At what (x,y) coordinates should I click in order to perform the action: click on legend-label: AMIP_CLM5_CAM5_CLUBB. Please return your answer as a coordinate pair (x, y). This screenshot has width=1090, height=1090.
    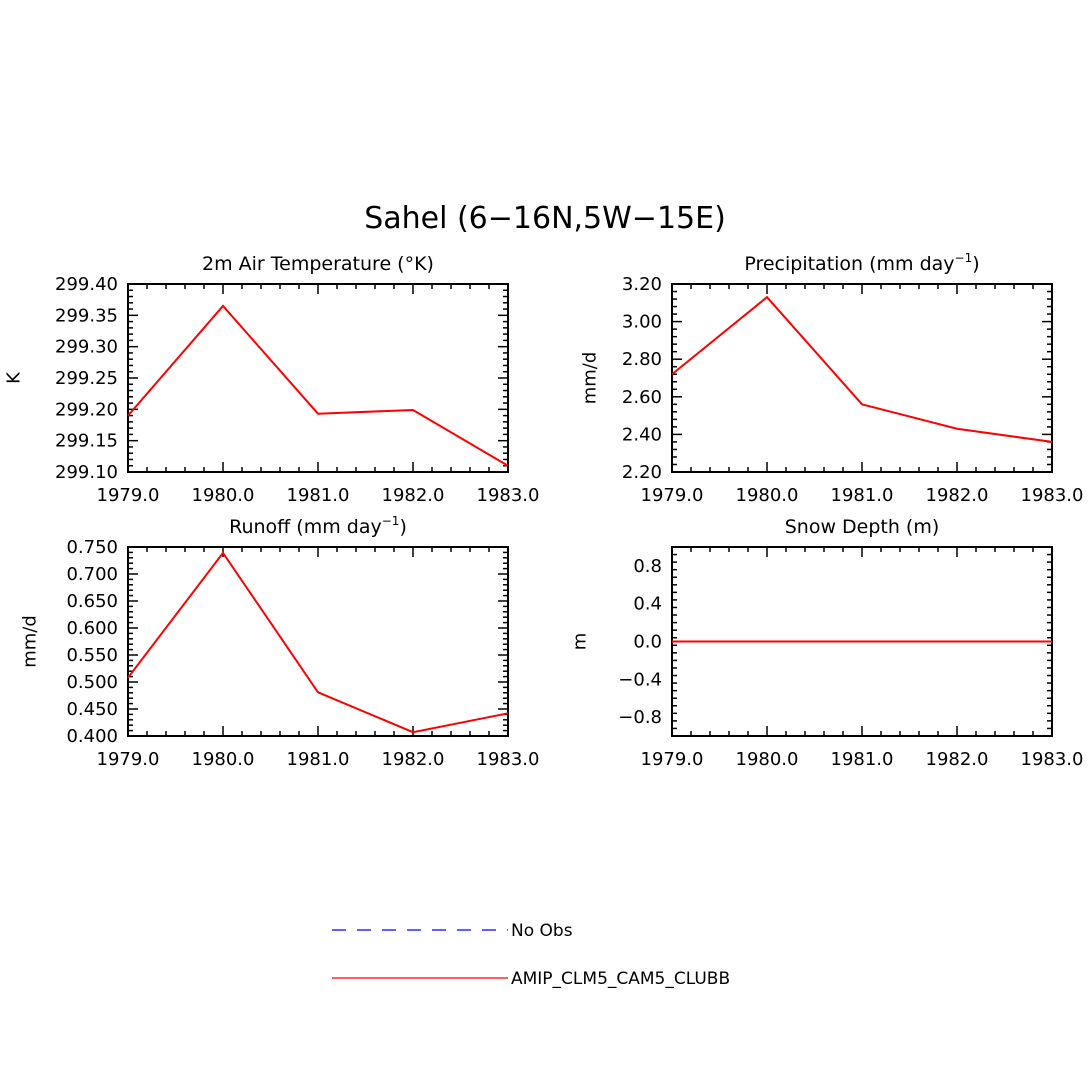
    Looking at the image, I should click on (620, 979).